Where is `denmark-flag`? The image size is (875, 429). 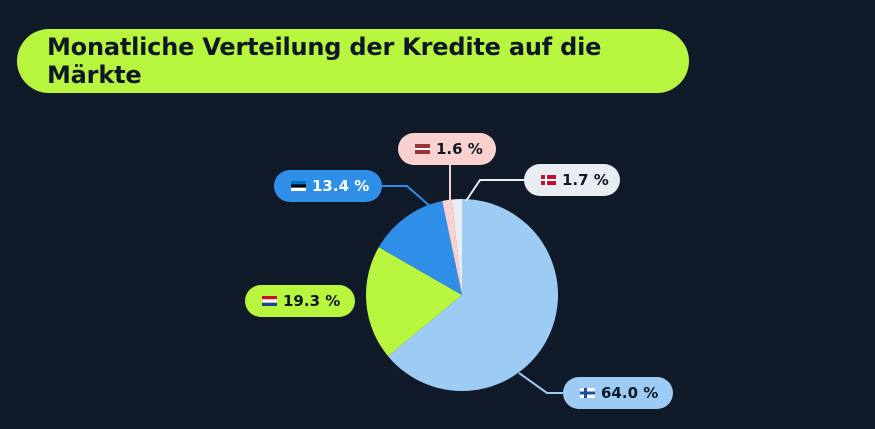
denmark-flag is located at coordinates (548, 180).